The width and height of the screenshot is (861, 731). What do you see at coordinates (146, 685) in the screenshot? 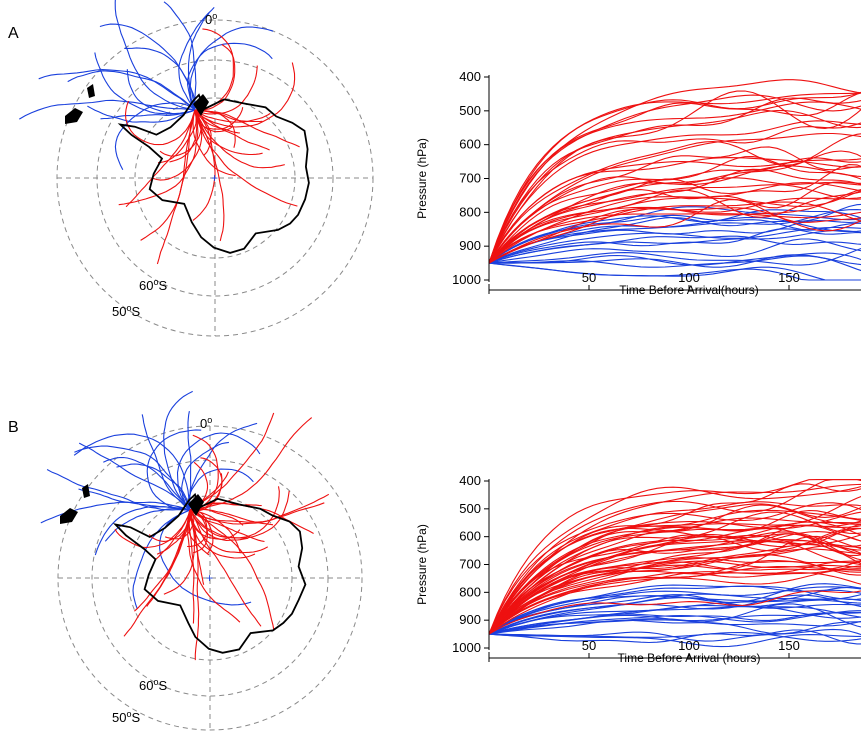
I see `label-60-b: 60` at bounding box center [146, 685].